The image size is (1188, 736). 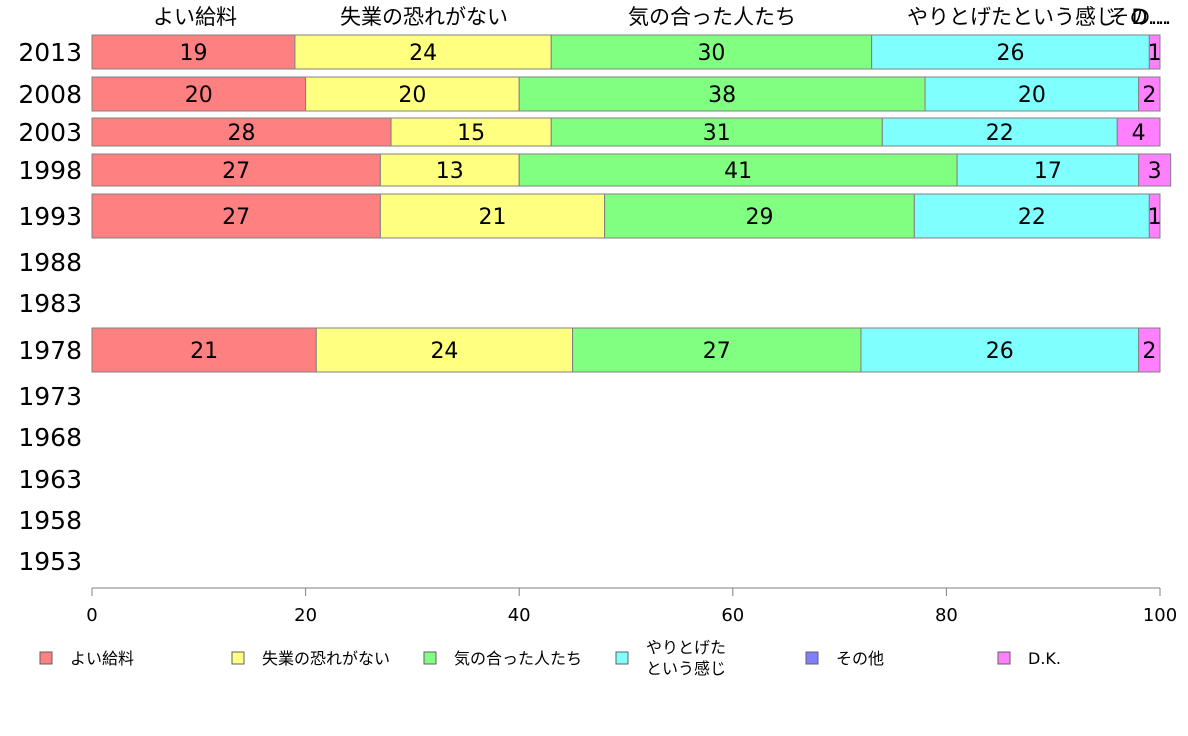 I want to click on bar-value-label: 19, so click(x=193, y=53).